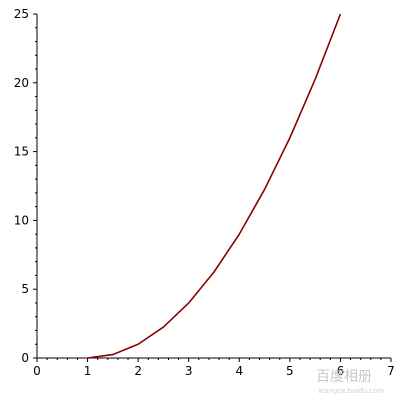 The image size is (400, 400). I want to click on y-tick-label: 20, so click(21, 83).